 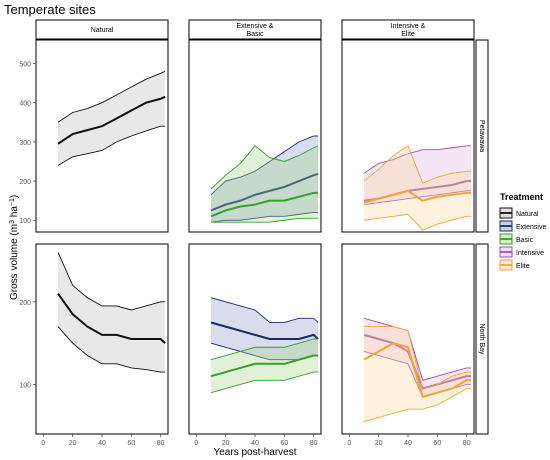 I want to click on legend-label-natural: Natural, so click(x=527, y=214).